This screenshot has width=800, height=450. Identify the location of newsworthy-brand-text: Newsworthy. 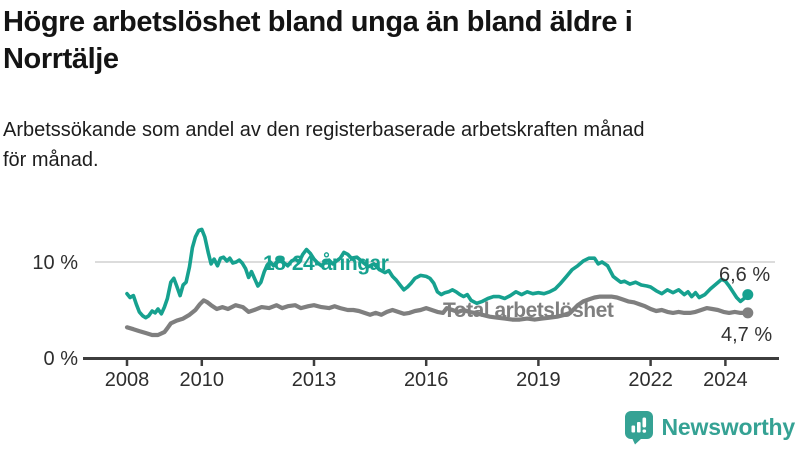
(728, 426).